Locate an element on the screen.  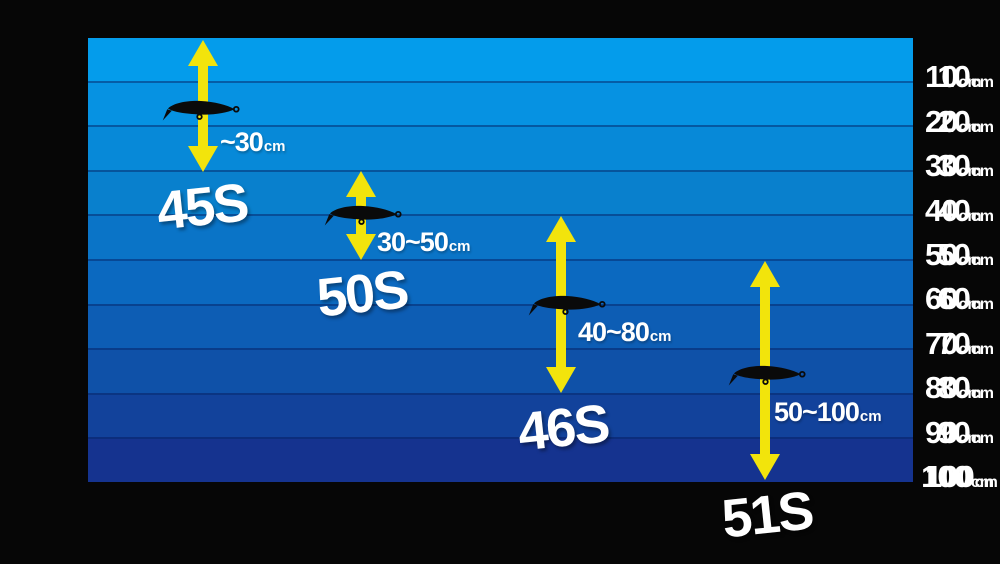
range-label-46s: 40~80cm is located at coordinates (625, 332).